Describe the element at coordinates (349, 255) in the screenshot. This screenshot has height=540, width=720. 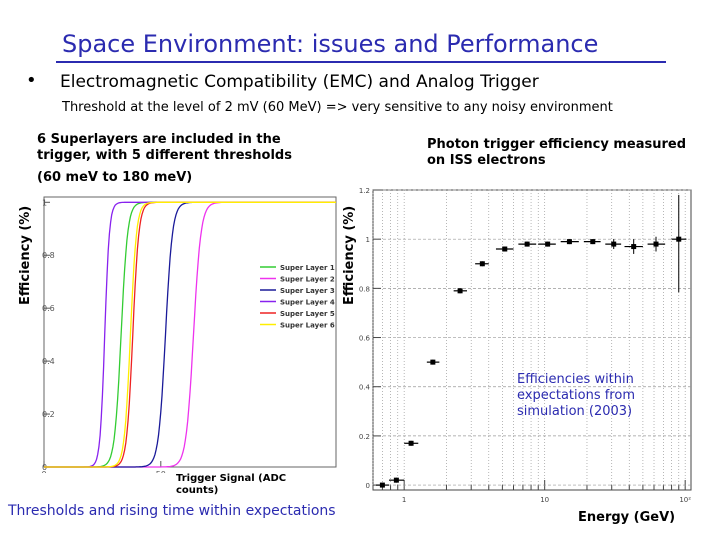
I see `right-y-axis-label: Efficiency (%)` at that location.